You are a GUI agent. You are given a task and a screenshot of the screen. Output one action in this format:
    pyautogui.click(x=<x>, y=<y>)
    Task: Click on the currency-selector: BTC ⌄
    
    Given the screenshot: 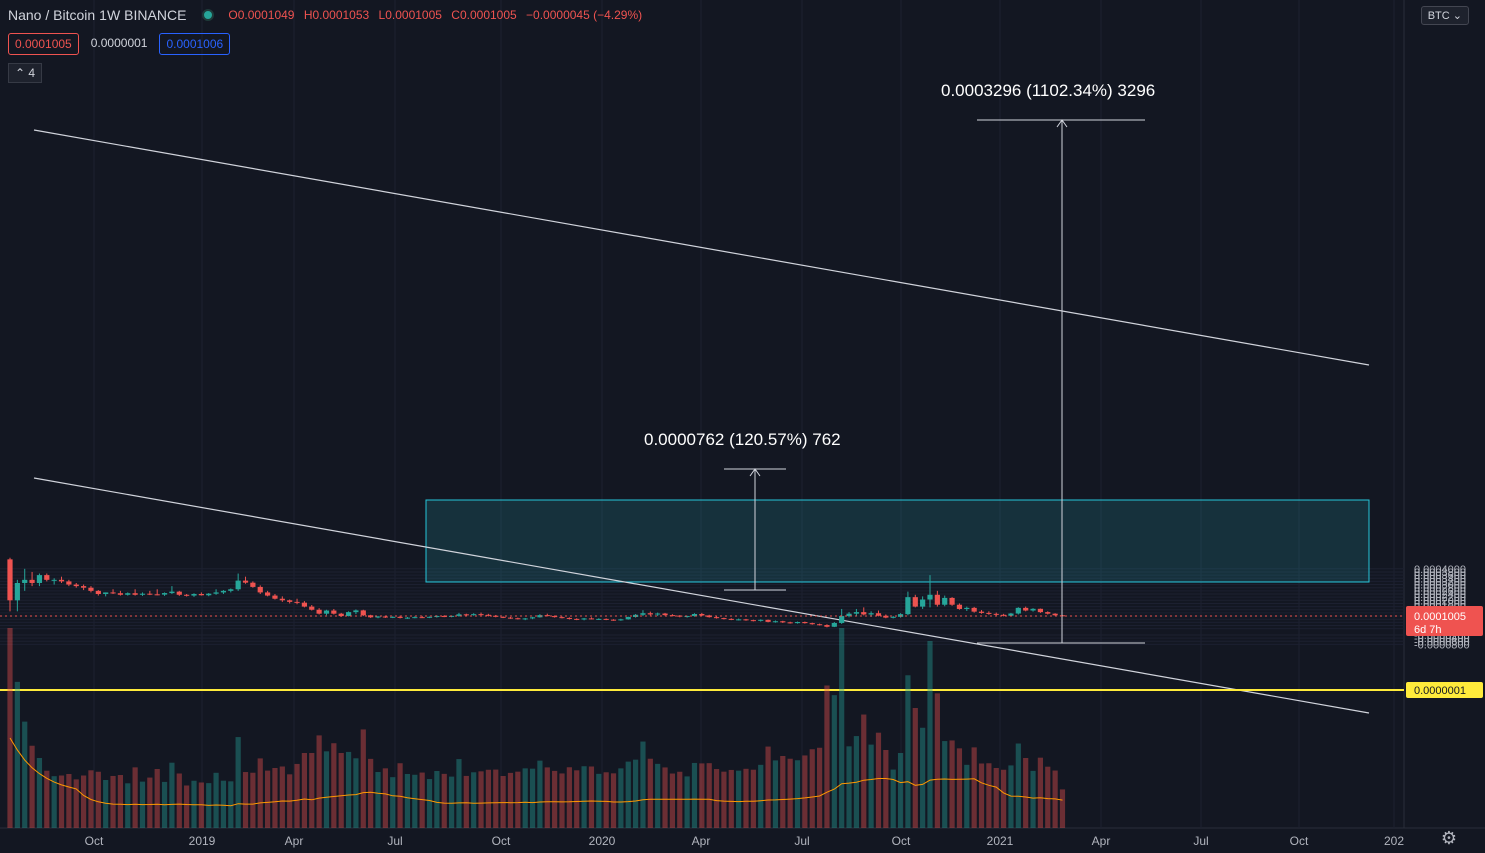 What is the action you would take?
    pyautogui.click(x=1444, y=15)
    